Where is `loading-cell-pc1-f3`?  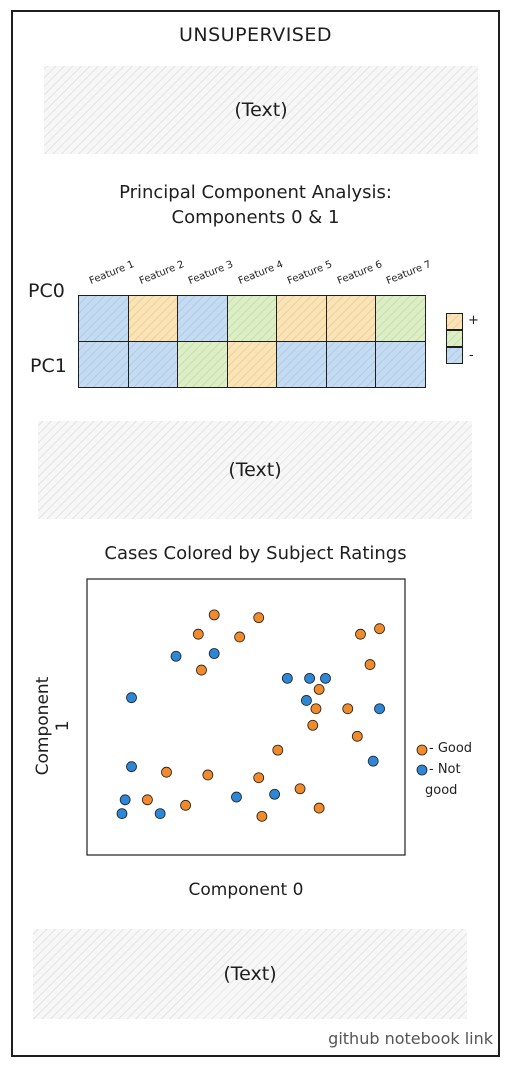
loading-cell-pc1-f3 is located at coordinates (202, 364).